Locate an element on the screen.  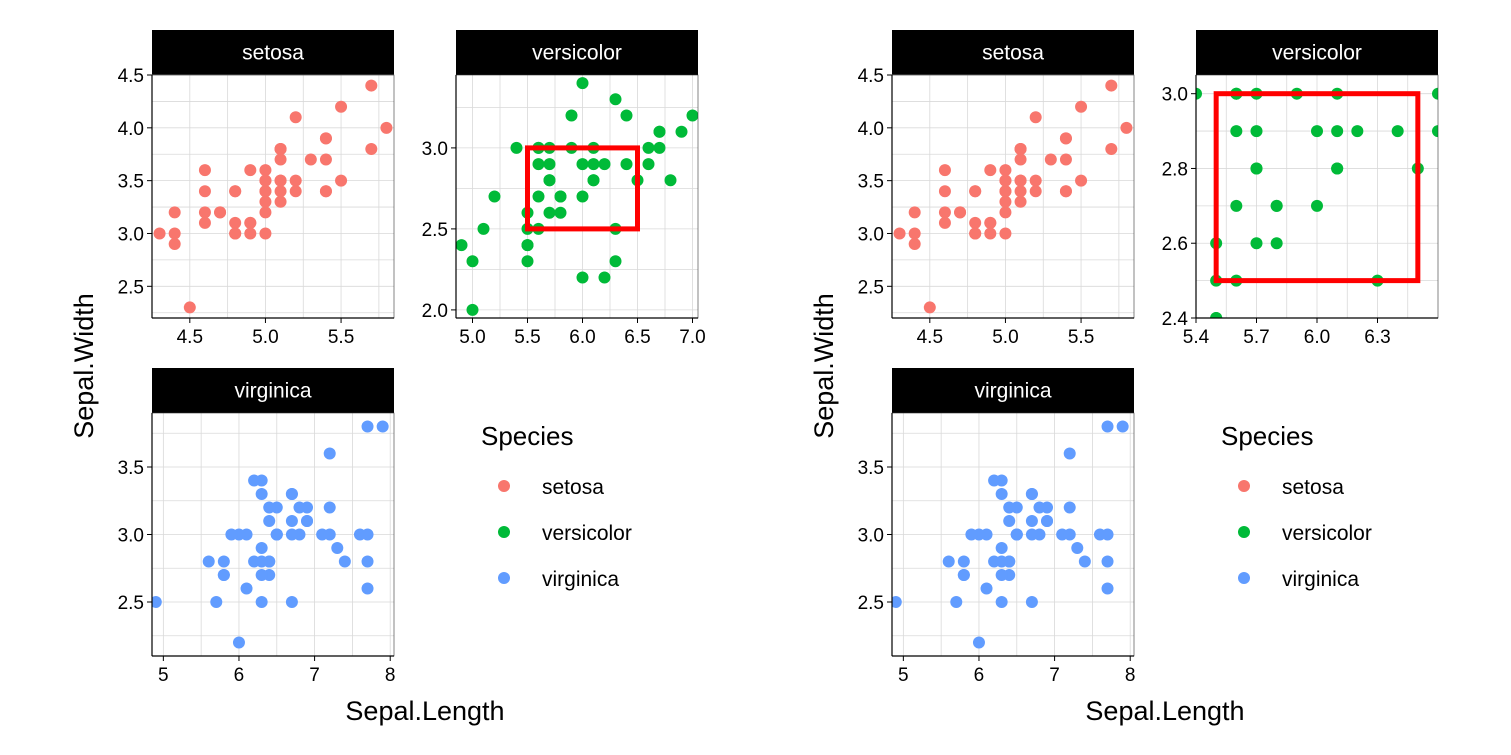
y-tick-label: 2.5 is located at coordinates (871, 603).